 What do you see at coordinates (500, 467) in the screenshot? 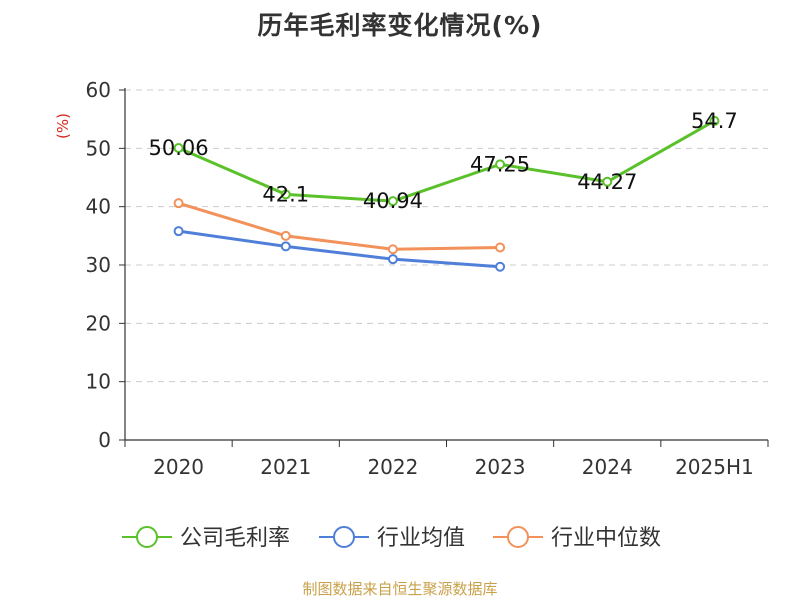
I see `x-tick-label: 2023` at bounding box center [500, 467].